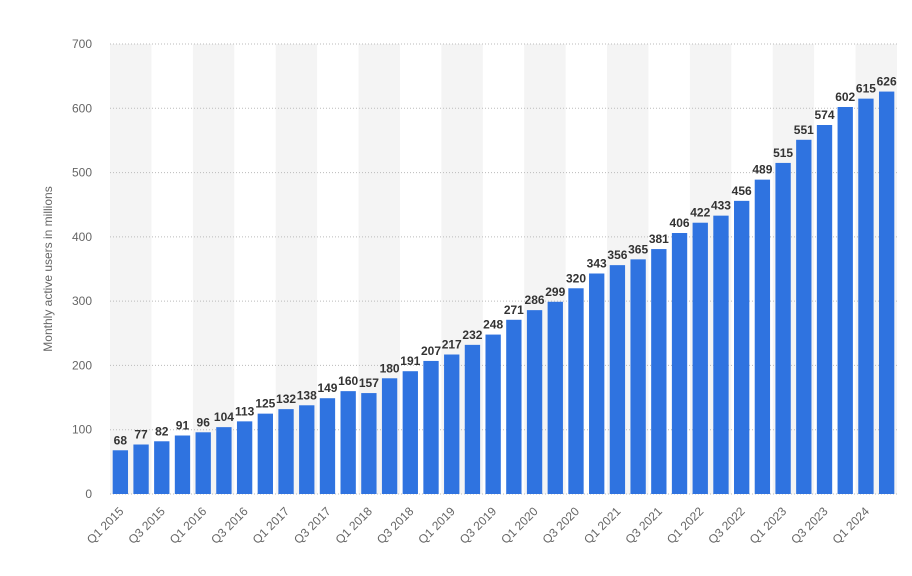 The width and height of the screenshot is (912, 576). What do you see at coordinates (804, 130) in the screenshot?
I see `value-label: 551` at bounding box center [804, 130].